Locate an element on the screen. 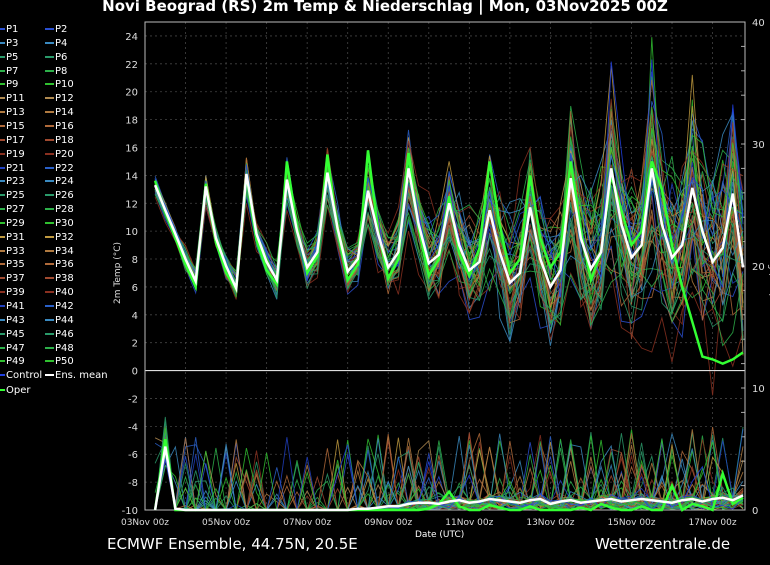 The image size is (770, 565). y-tick-label: 20 is located at coordinates (131, 93).